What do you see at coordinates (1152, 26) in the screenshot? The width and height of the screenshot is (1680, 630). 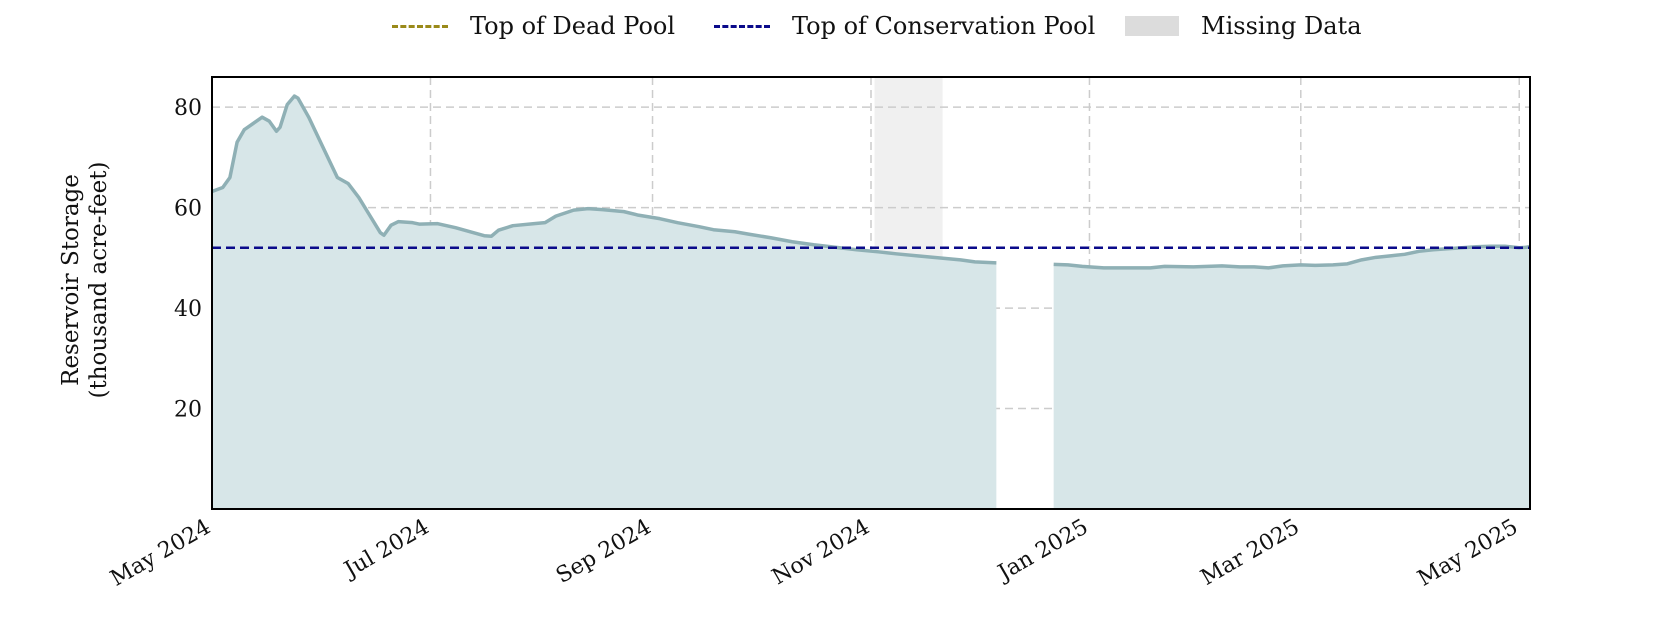 I see `missing-data-swatch` at bounding box center [1152, 26].